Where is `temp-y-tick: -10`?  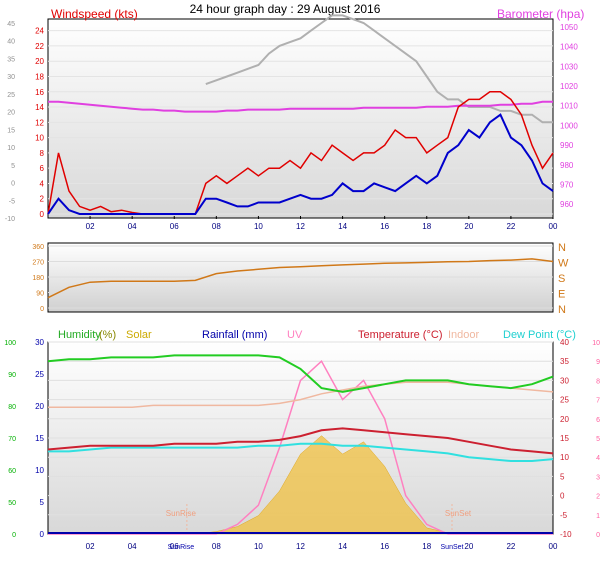
temp-y-tick: -10 is located at coordinates (566, 534).